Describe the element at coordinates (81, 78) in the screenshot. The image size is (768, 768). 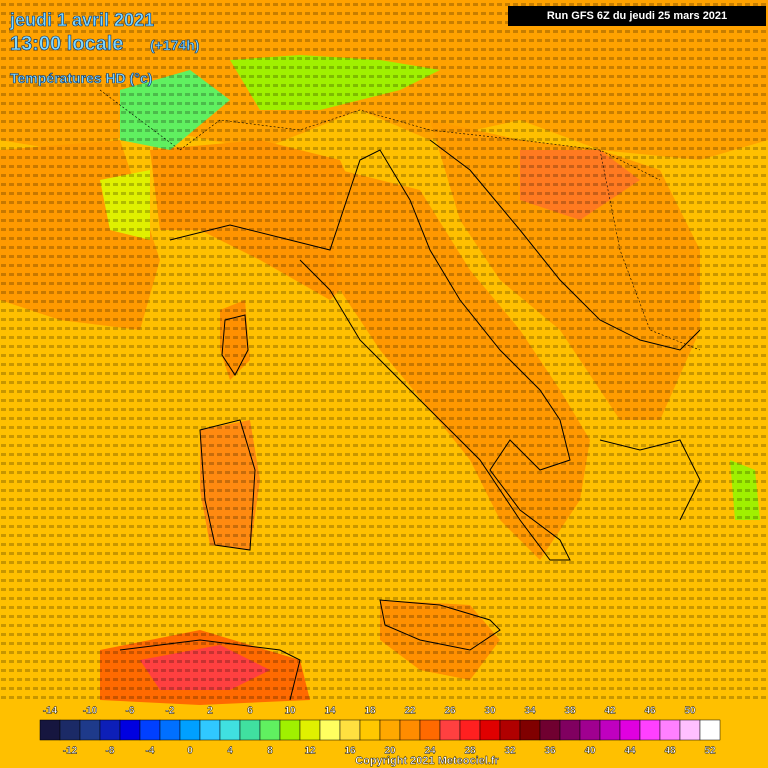
I see `parameter: Températures HD (°c)` at that location.